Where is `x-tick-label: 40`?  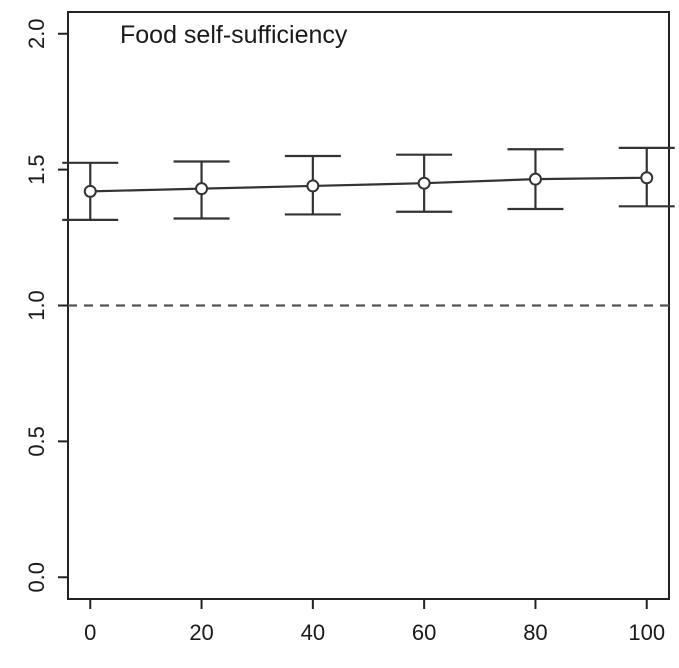 x-tick-label: 40 is located at coordinates (313, 632).